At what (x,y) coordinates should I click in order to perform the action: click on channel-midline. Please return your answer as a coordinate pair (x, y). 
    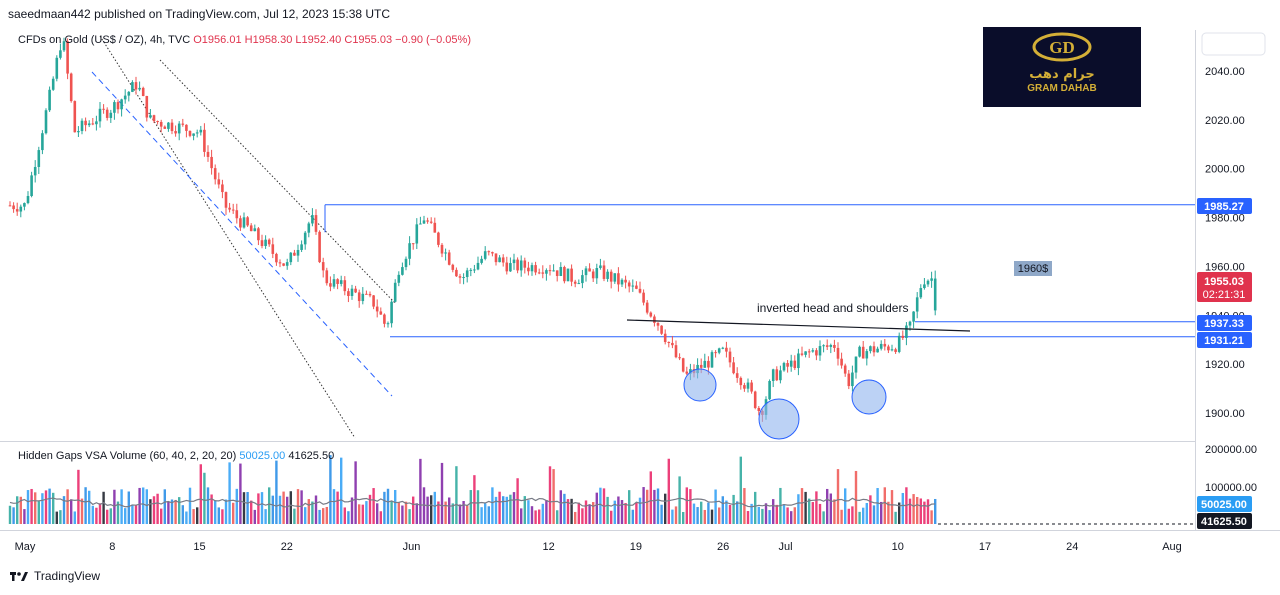
    Looking at the image, I should click on (242, 234).